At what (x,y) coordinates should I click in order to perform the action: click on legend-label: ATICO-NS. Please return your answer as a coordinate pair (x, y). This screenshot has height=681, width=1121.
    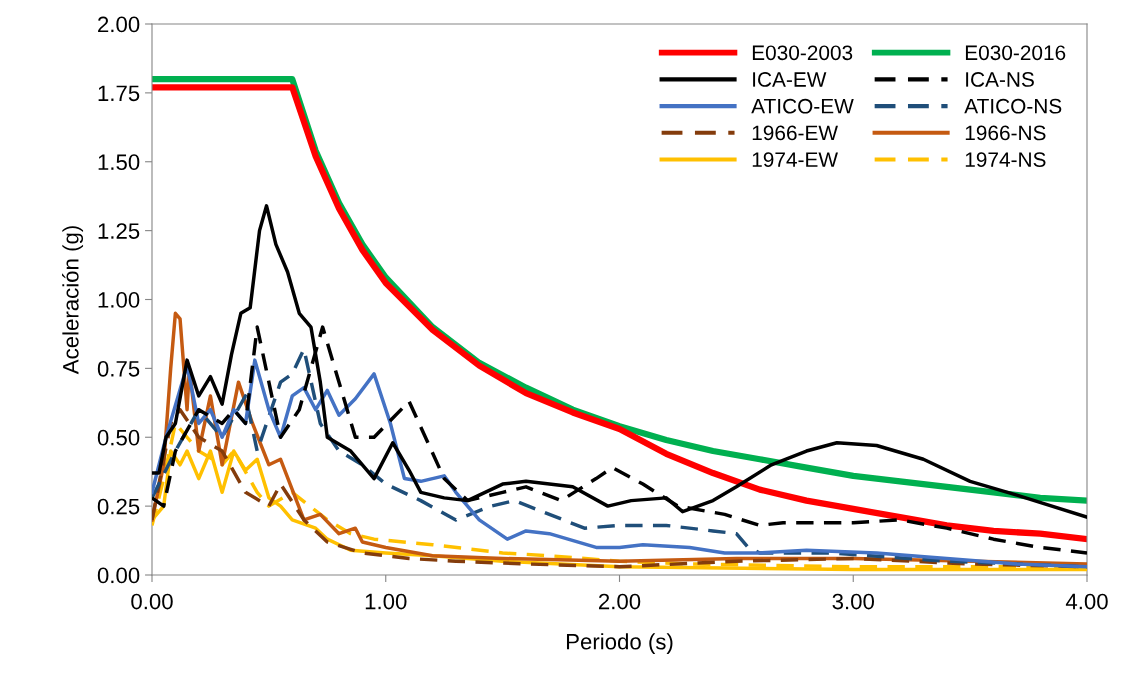
    Looking at the image, I should click on (1013, 106).